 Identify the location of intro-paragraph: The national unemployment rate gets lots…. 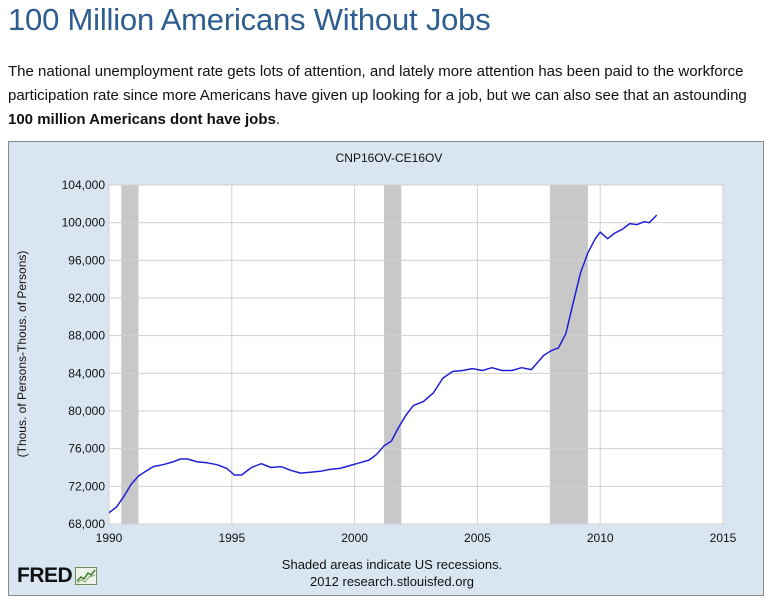
(383, 96).